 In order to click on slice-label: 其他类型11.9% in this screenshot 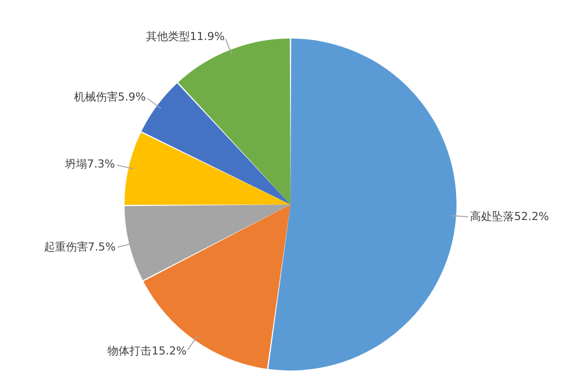, I will do `click(185, 36)`.